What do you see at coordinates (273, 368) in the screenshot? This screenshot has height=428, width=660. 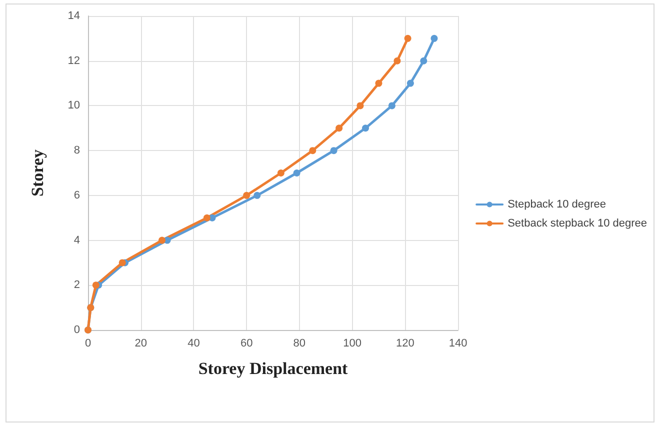 I see `x-axis-title: Storey Displacement` at bounding box center [273, 368].